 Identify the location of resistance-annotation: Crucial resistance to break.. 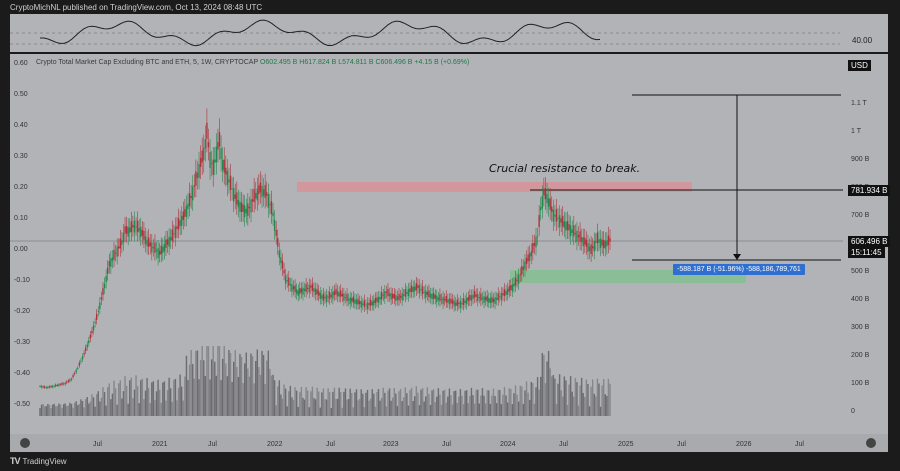
(565, 168).